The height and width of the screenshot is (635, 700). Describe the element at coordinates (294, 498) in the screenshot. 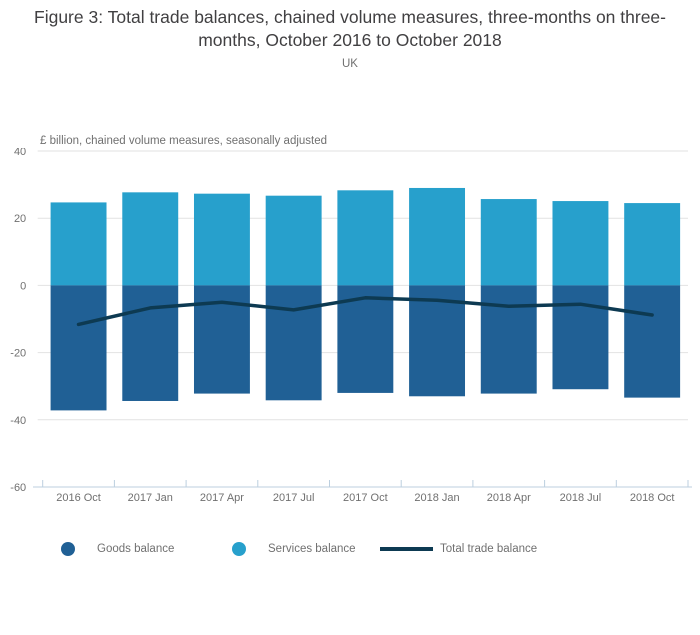

I see `x-axis-tick-label: 2017 Jul` at that location.